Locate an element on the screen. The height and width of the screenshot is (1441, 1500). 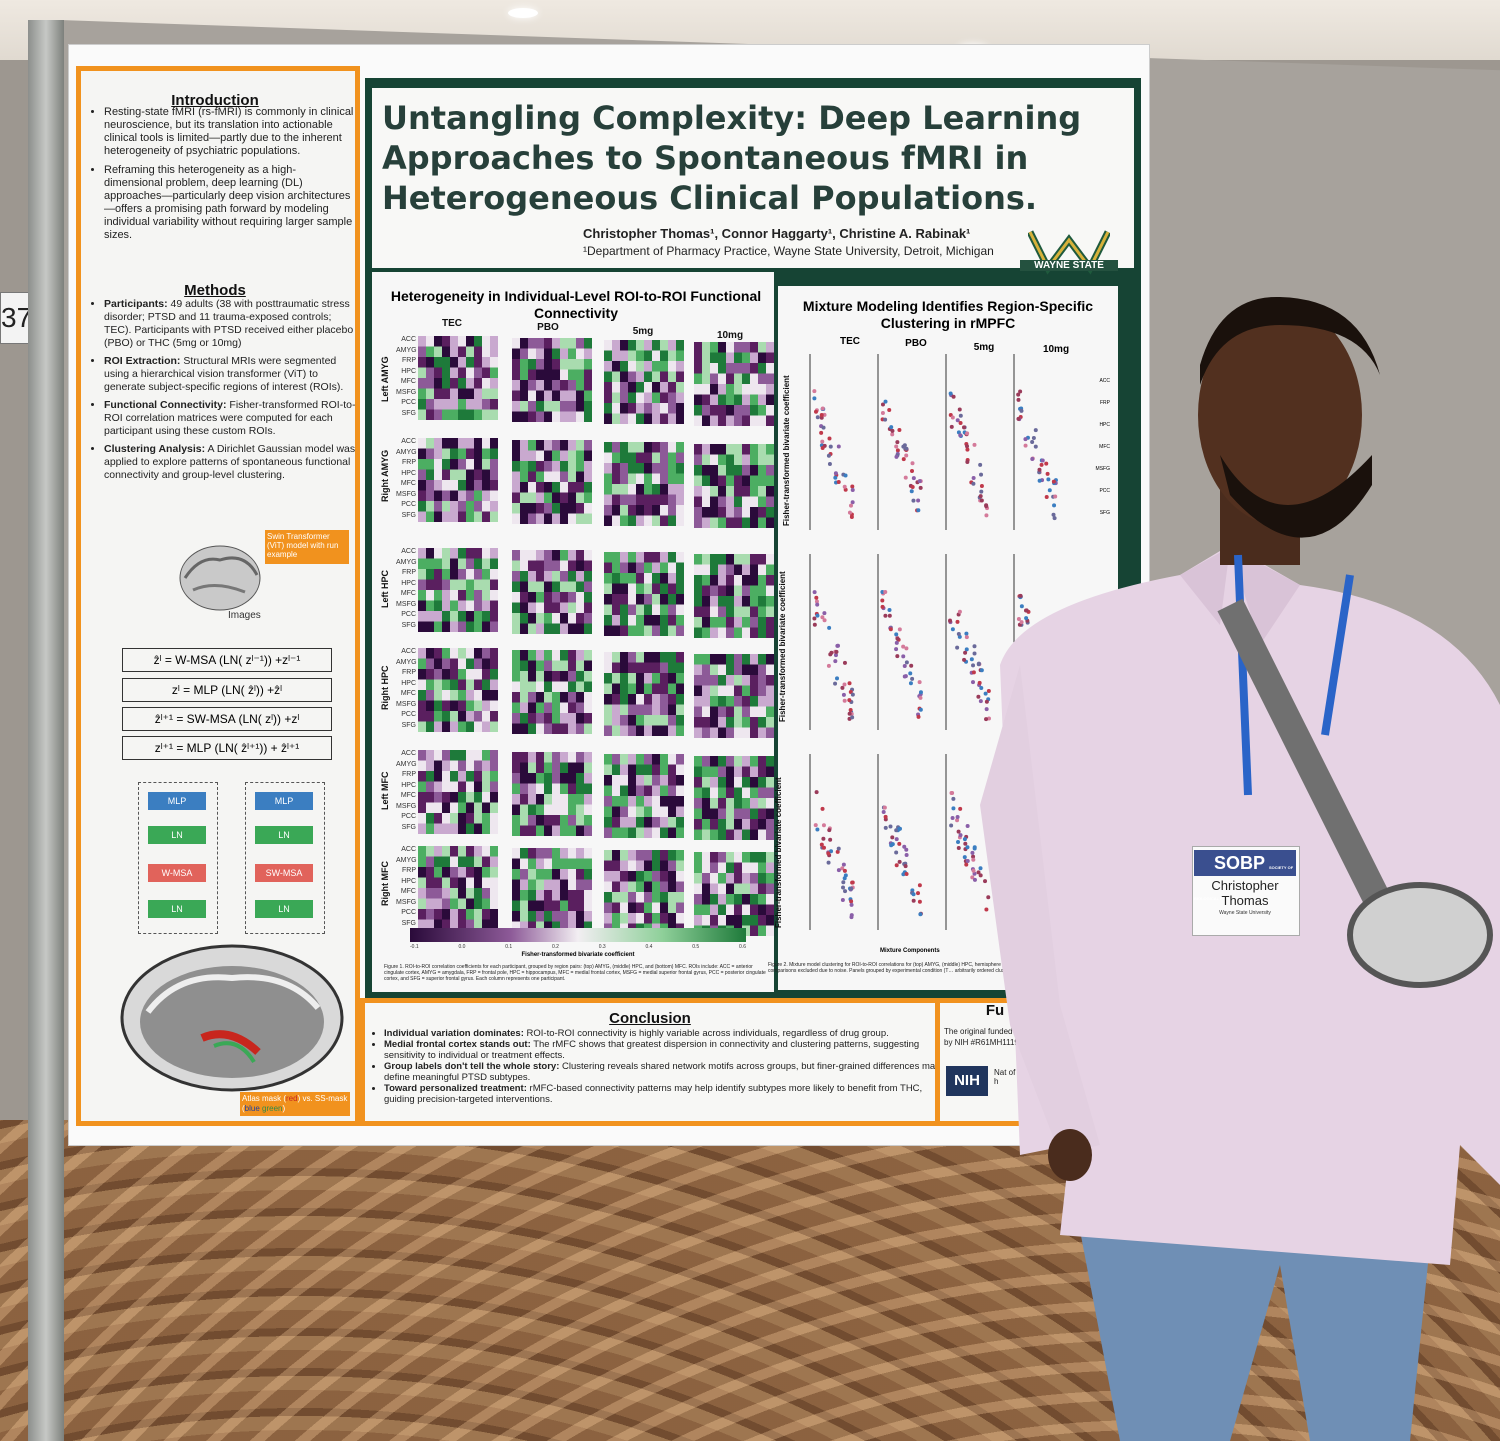
fig1-col-label: 10mg is located at coordinates (730, 335).